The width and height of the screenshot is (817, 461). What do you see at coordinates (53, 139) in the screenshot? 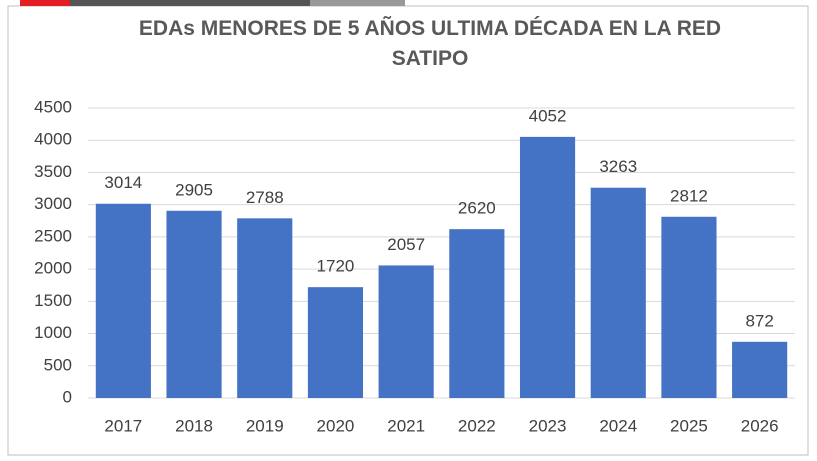
I see `y-tick-label: 4000` at bounding box center [53, 139].